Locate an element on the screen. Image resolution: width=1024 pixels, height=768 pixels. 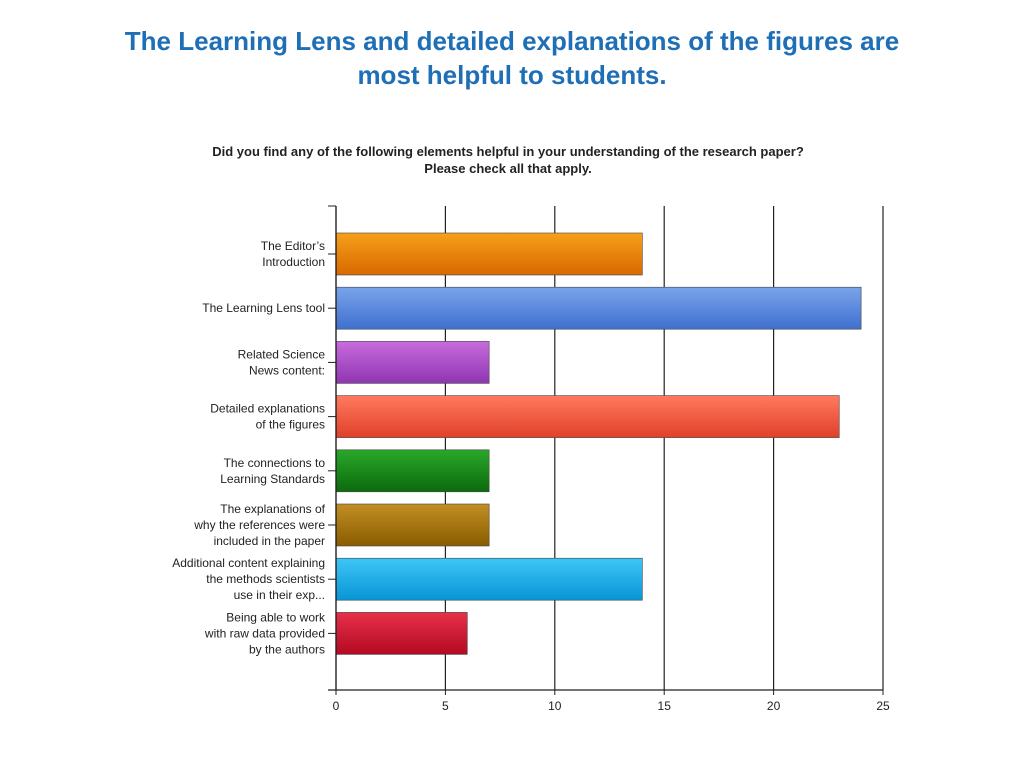
category-label-5-line-1: The connections to is located at coordinates (275, 463).